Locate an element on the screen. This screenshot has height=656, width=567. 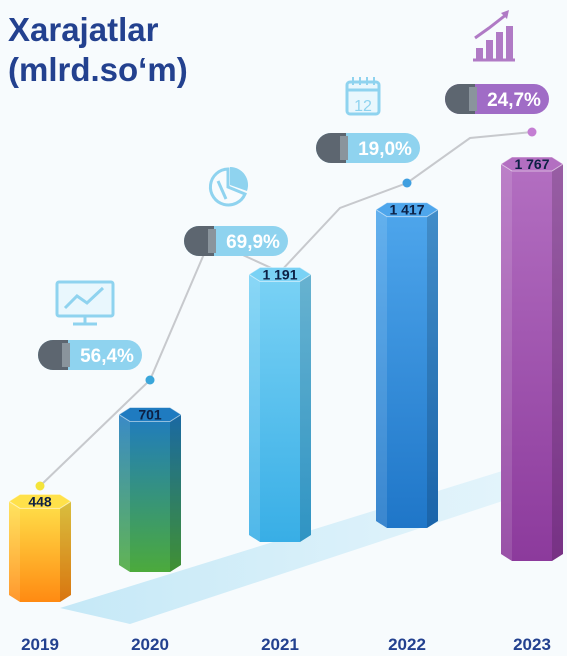
growth-badge: 56,4% is located at coordinates (90, 355).